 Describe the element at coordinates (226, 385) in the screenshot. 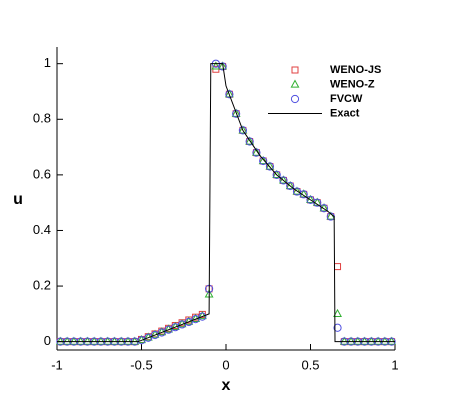

I see `x-axis-label: x` at that location.